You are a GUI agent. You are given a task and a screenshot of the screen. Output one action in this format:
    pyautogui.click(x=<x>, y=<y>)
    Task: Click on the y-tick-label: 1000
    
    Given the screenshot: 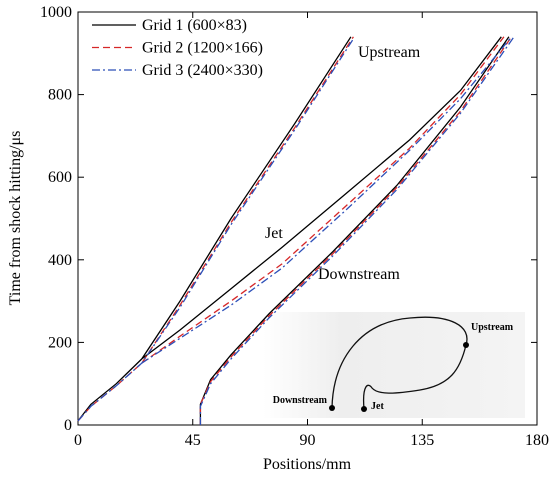 What is the action you would take?
    pyautogui.click(x=56, y=12)
    